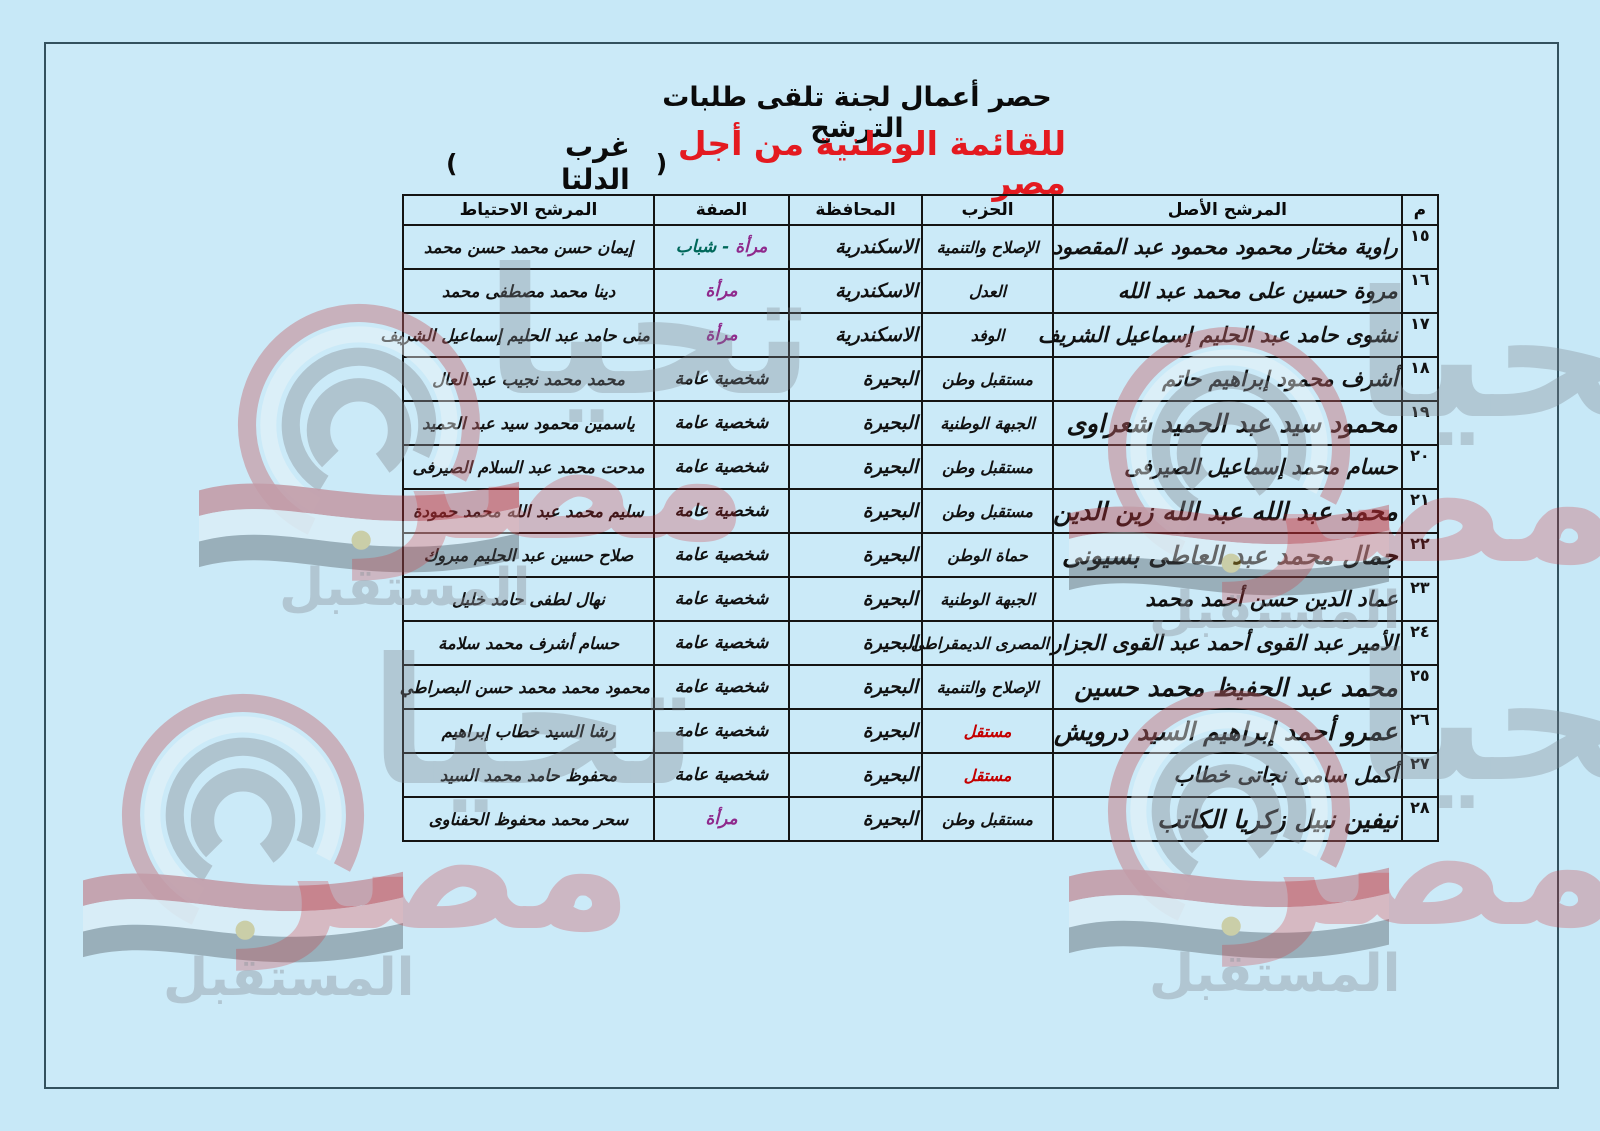 Image resolution: width=1600 pixels, height=1131 pixels. I want to click on reserve-candidate-name: سليم محمد عبد الله محمد حمودة, so click(528, 511).